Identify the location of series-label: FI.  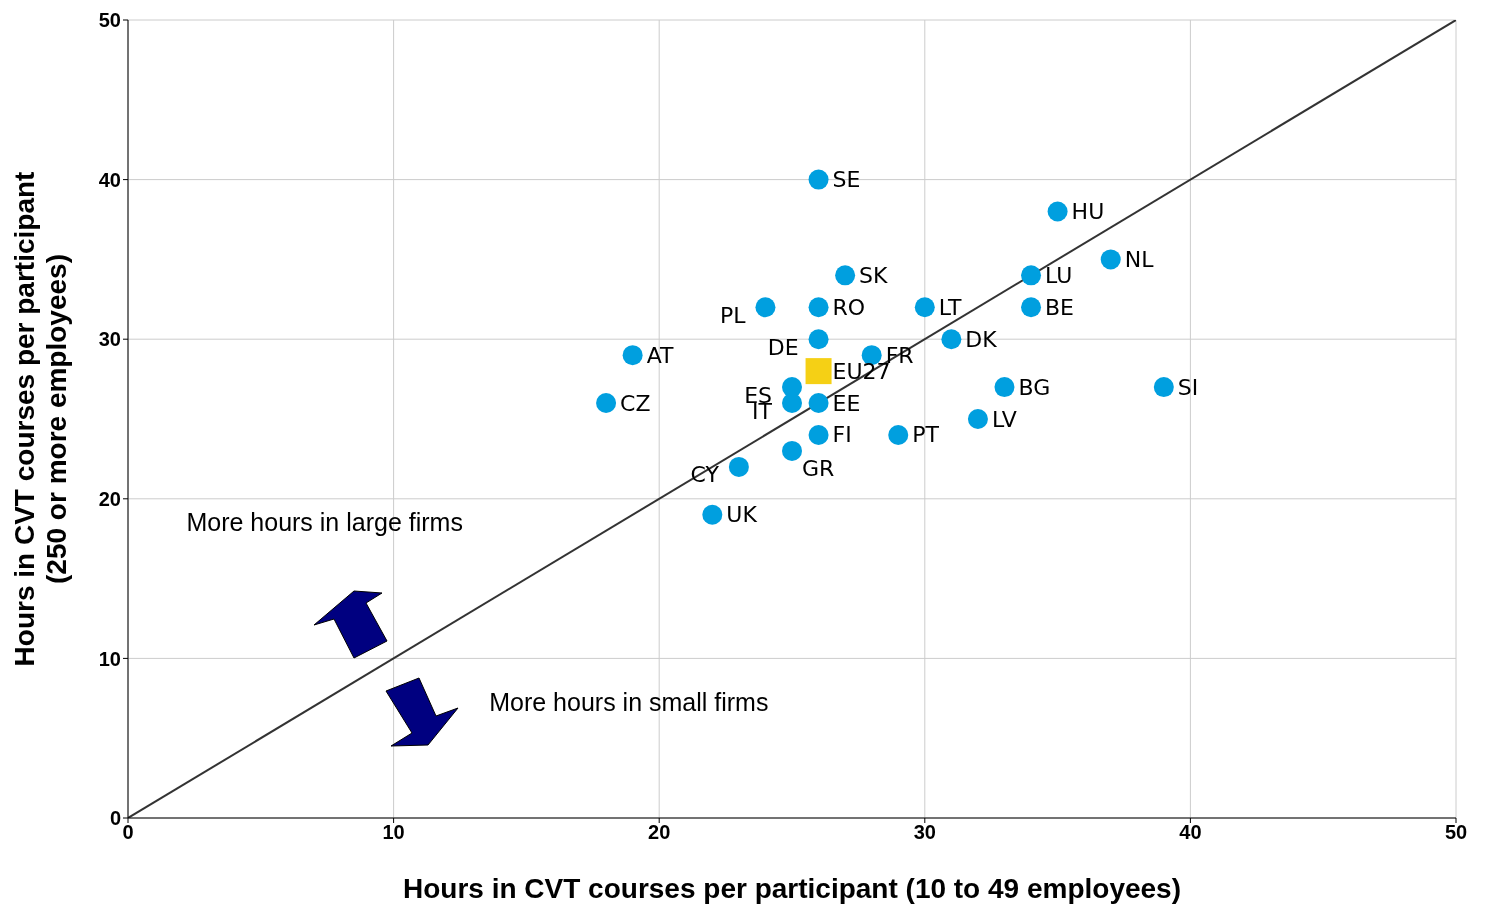
(842, 435).